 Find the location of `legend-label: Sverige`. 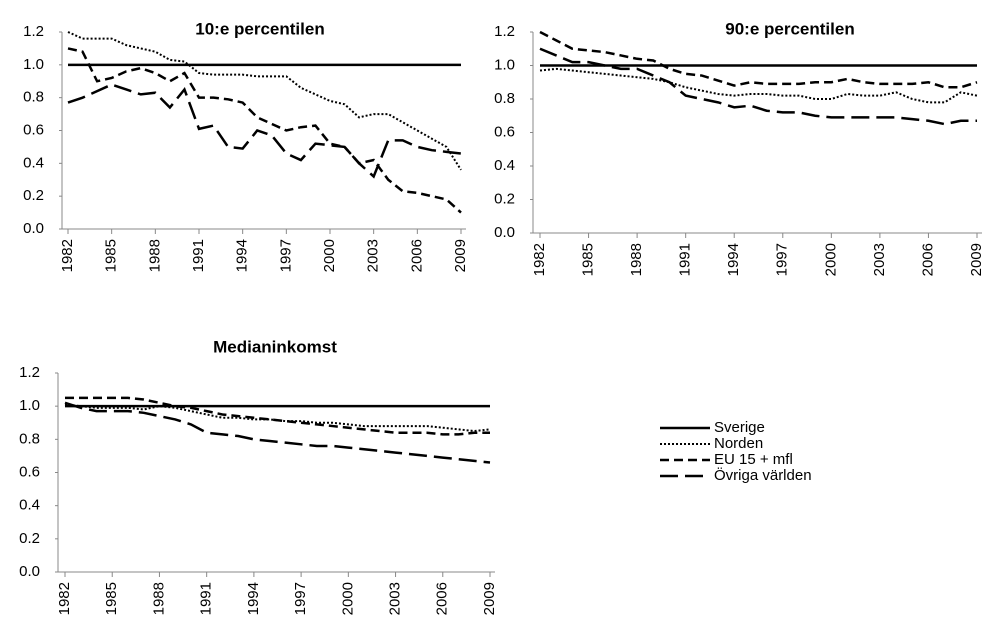

legend-label: Sverige is located at coordinates (739, 427).